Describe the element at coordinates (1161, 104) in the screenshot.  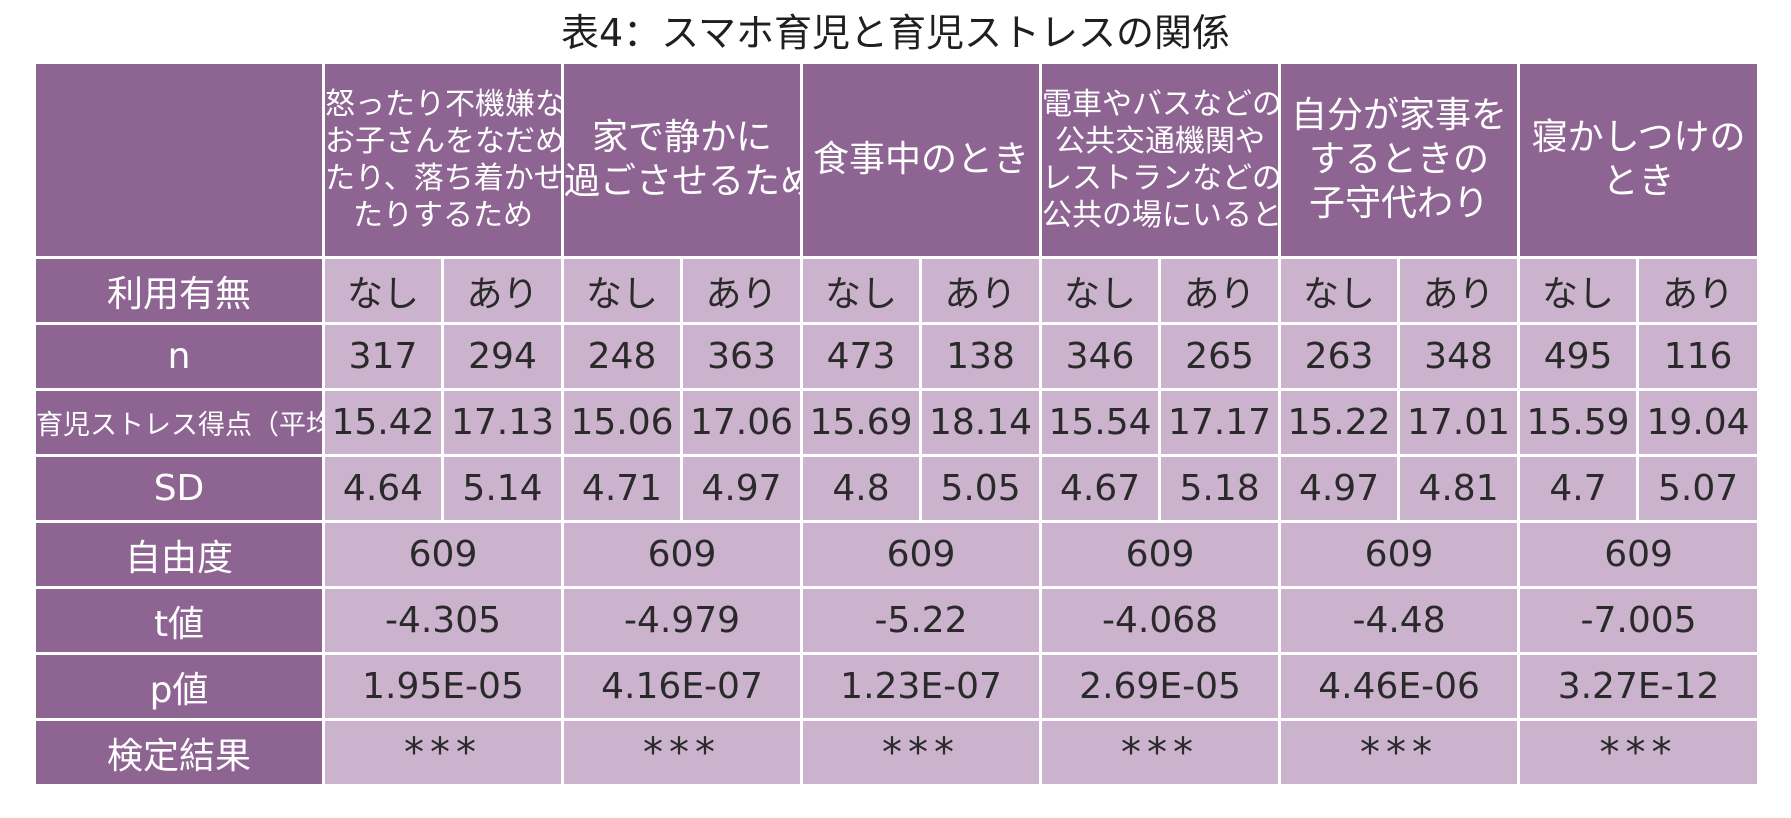
I see `column-header-line: 電車やバスなどの` at that location.